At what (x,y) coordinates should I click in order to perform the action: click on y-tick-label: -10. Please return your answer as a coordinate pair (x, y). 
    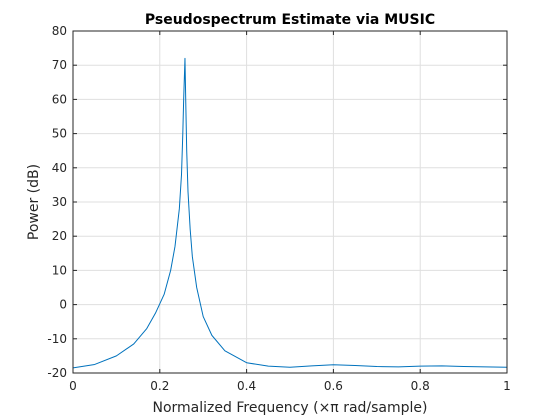
    Looking at the image, I should click on (57, 339).